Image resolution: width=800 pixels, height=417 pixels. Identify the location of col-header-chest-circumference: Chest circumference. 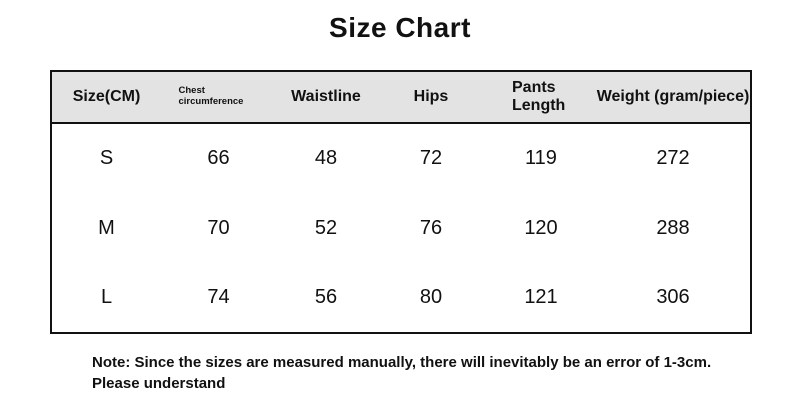
(218, 97).